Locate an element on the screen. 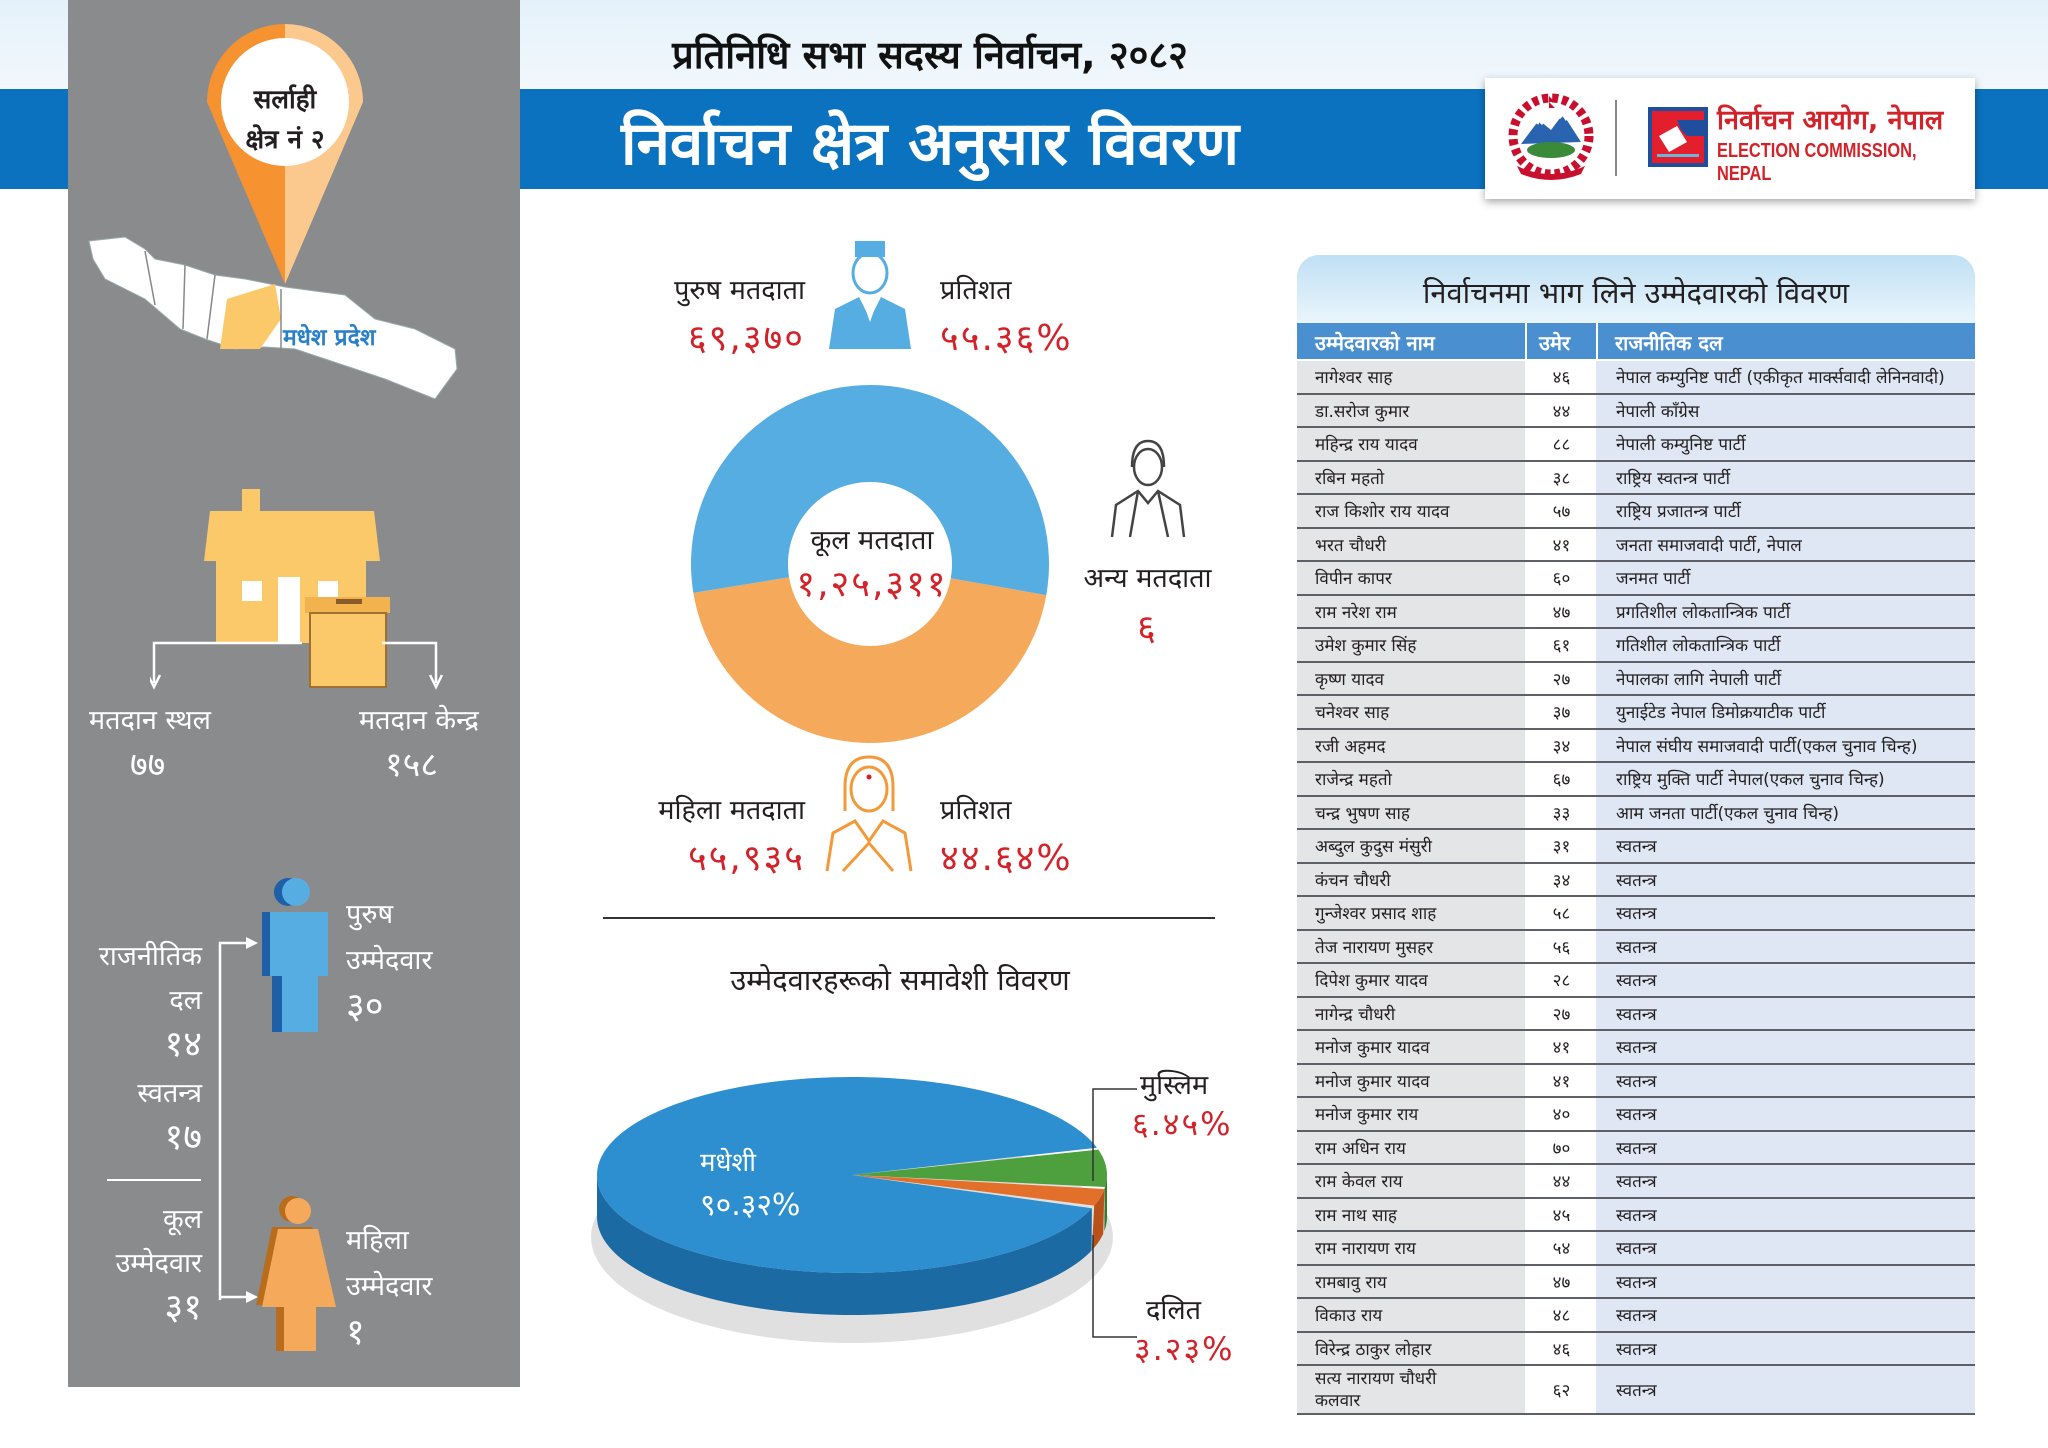 The height and width of the screenshot is (1448, 2048). table-header-row: उम्मेदवारको नाम उमेर राजनीतिक दल is located at coordinates (1636, 341).